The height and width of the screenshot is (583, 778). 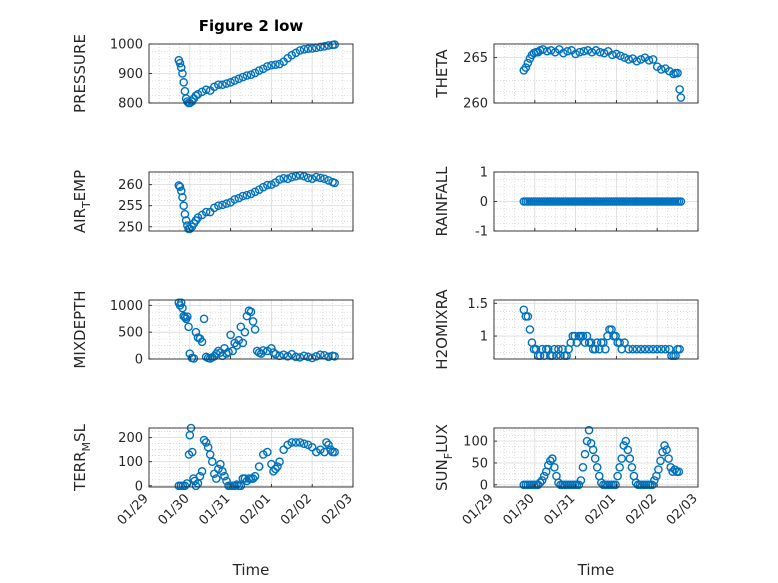 What do you see at coordinates (212, 329) in the screenshot?
I see `panel-mixdepth: 0 500 1000 MIXDEPTH` at bounding box center [212, 329].